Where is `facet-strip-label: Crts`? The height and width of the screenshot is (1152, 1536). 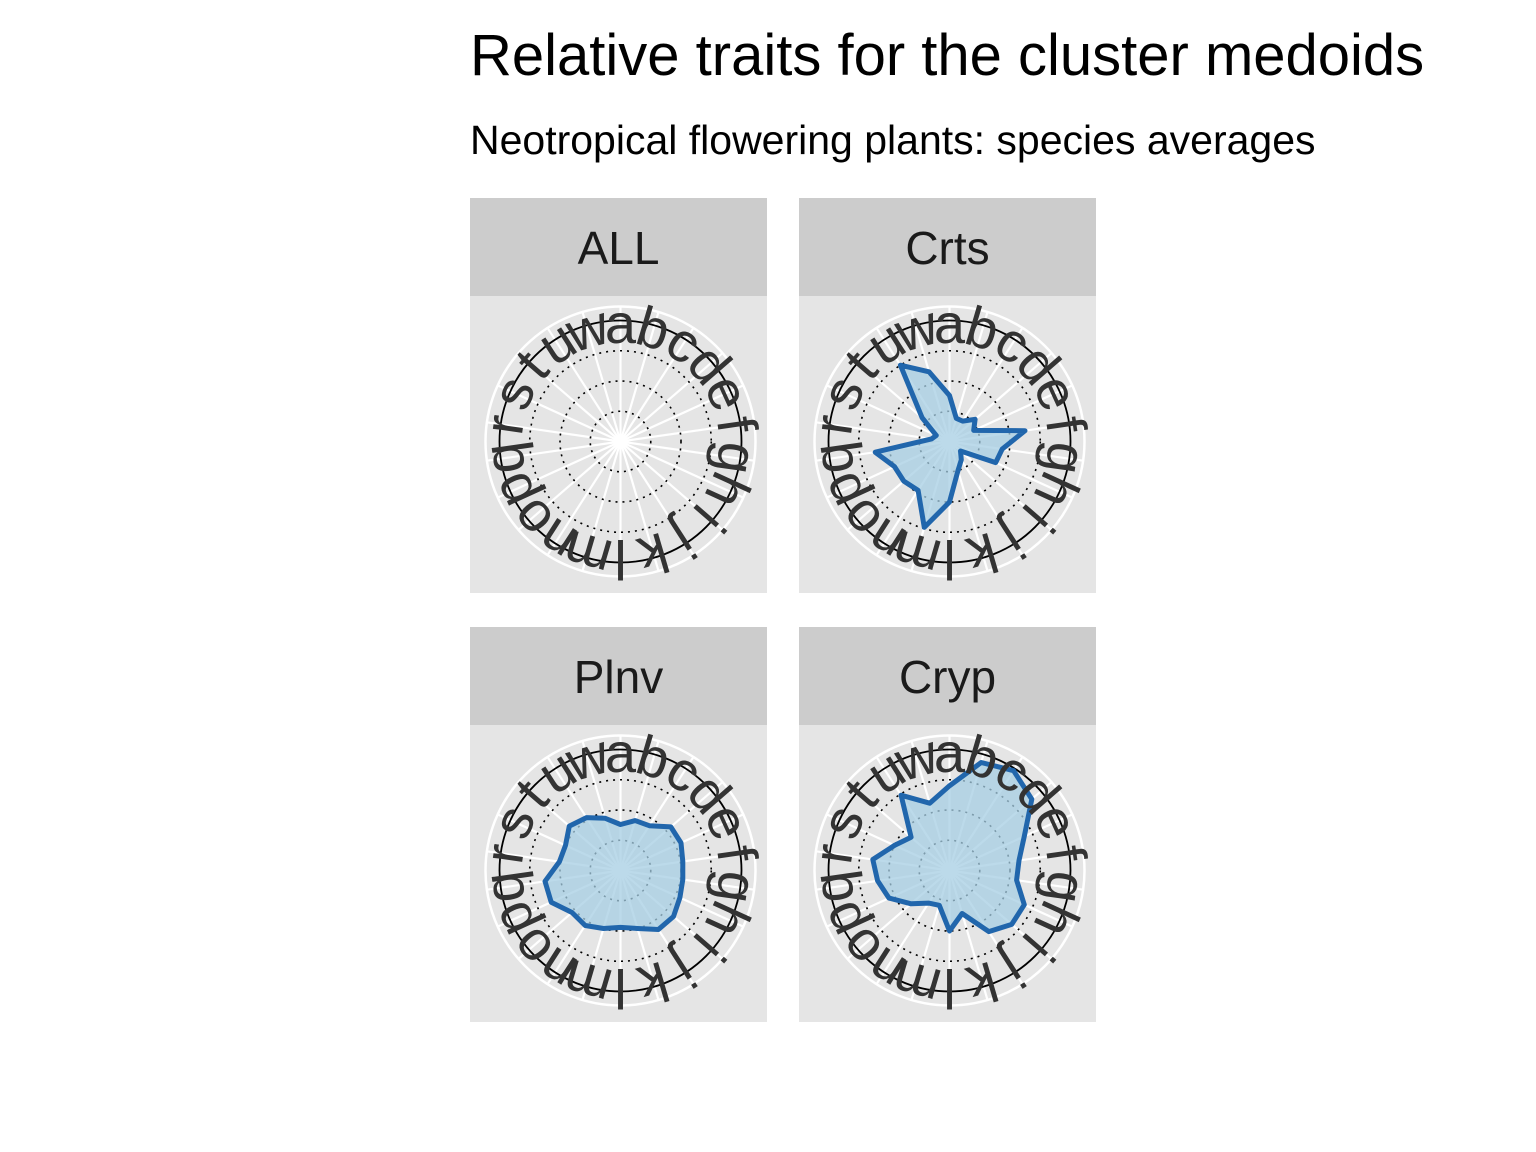 facet-strip-label: Crts is located at coordinates (947, 248).